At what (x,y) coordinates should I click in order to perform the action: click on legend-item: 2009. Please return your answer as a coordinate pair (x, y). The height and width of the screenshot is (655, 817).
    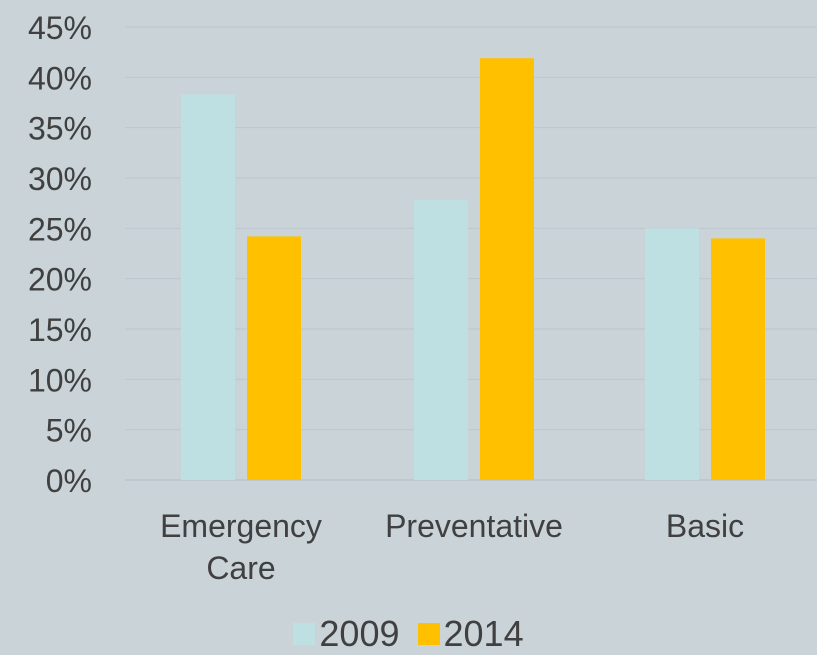
    Looking at the image, I should click on (346, 634).